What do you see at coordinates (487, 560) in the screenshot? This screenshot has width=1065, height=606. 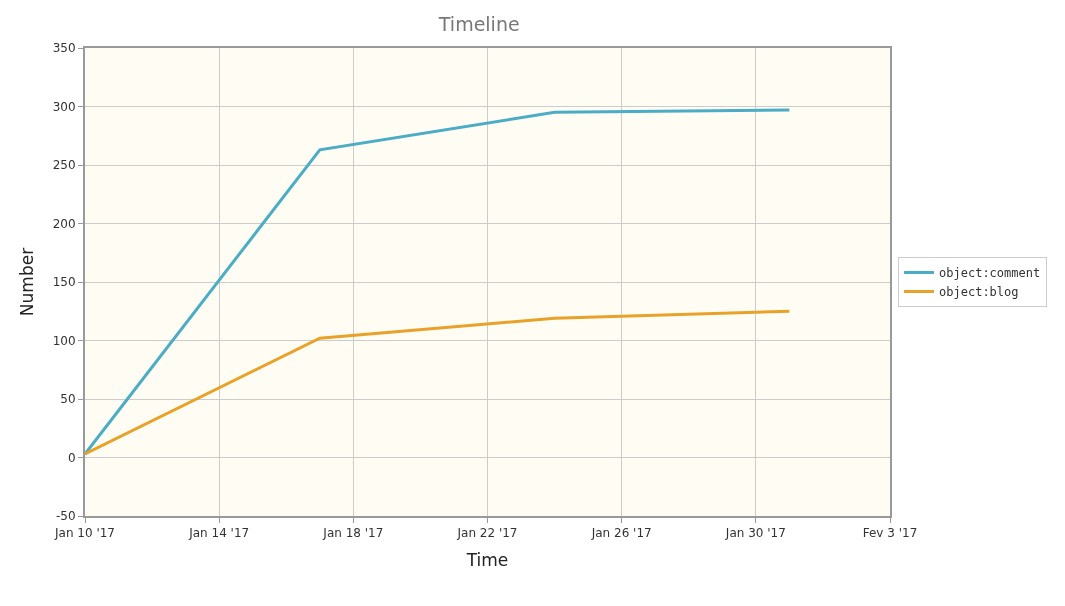 I see `x-axis-title: Time` at bounding box center [487, 560].